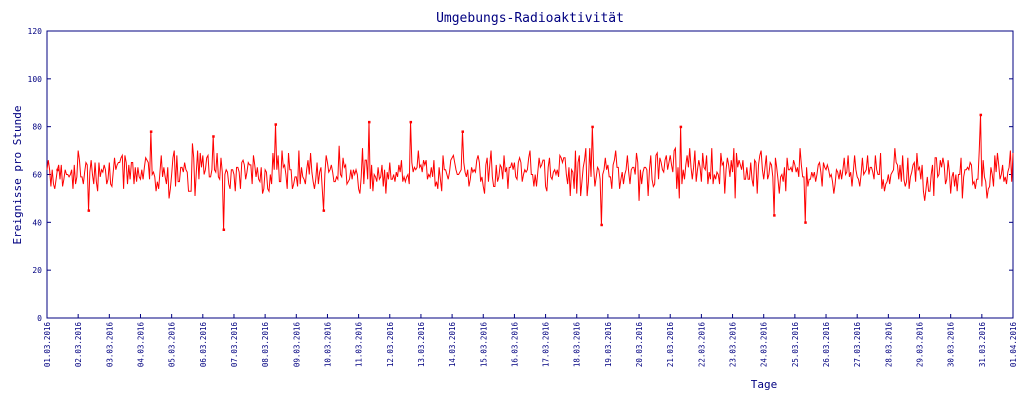  I want to click on x-tick-label: 25.03.2016, so click(795, 345).